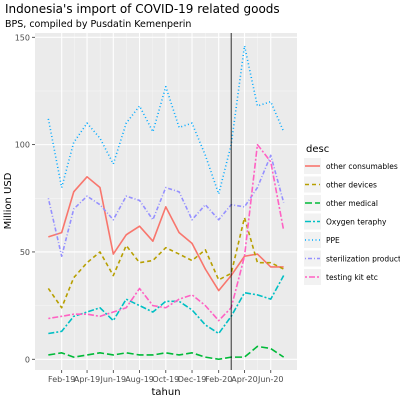  Describe the element at coordinates (27, 359) in the screenshot. I see `y-tick-label: 0` at that location.